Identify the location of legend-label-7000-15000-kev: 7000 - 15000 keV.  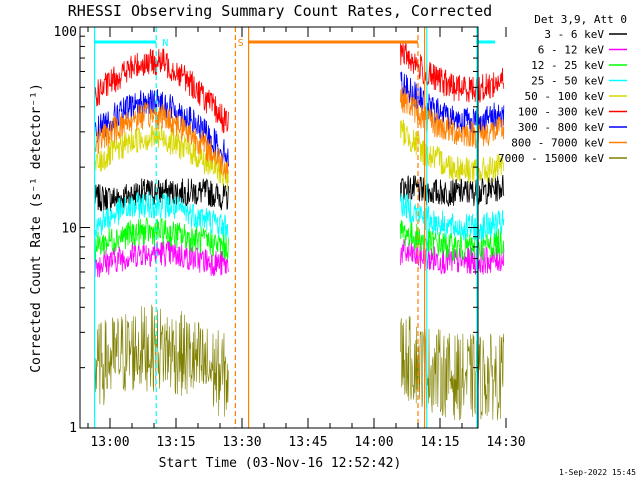
(551, 158).